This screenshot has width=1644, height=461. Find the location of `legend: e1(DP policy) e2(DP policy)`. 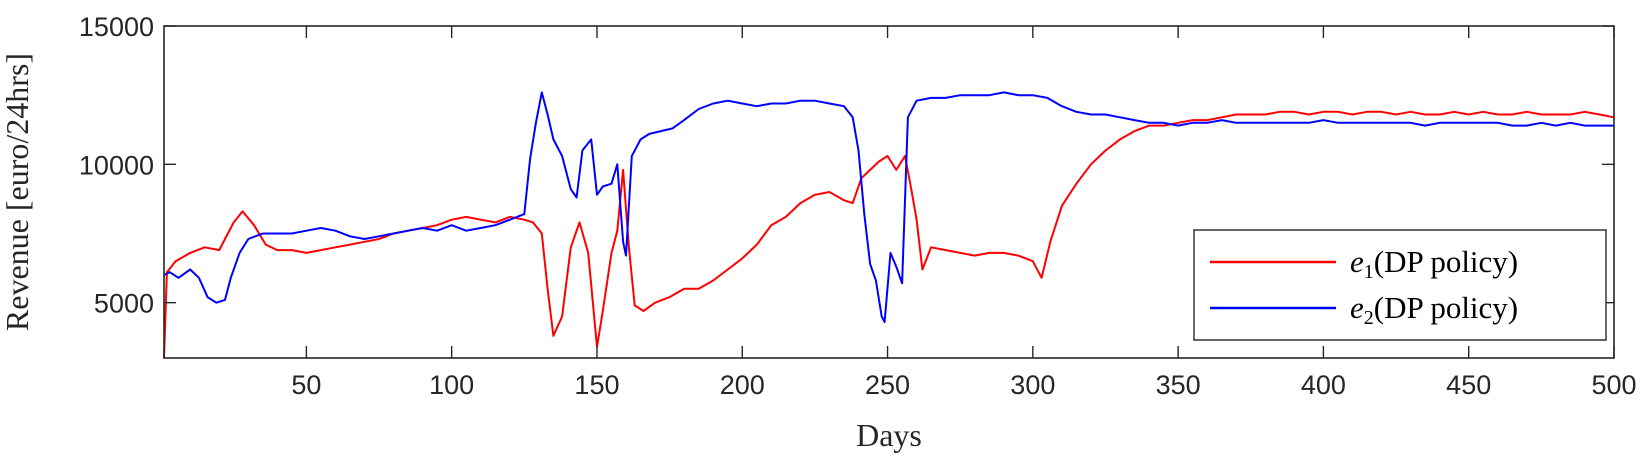

legend: e1(DP policy) e2(DP policy) is located at coordinates (1400, 285).